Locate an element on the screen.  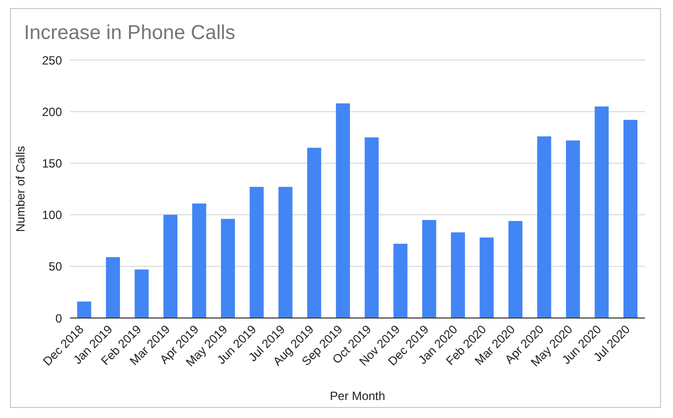
y-tick-label: 100 is located at coordinates (52, 215).